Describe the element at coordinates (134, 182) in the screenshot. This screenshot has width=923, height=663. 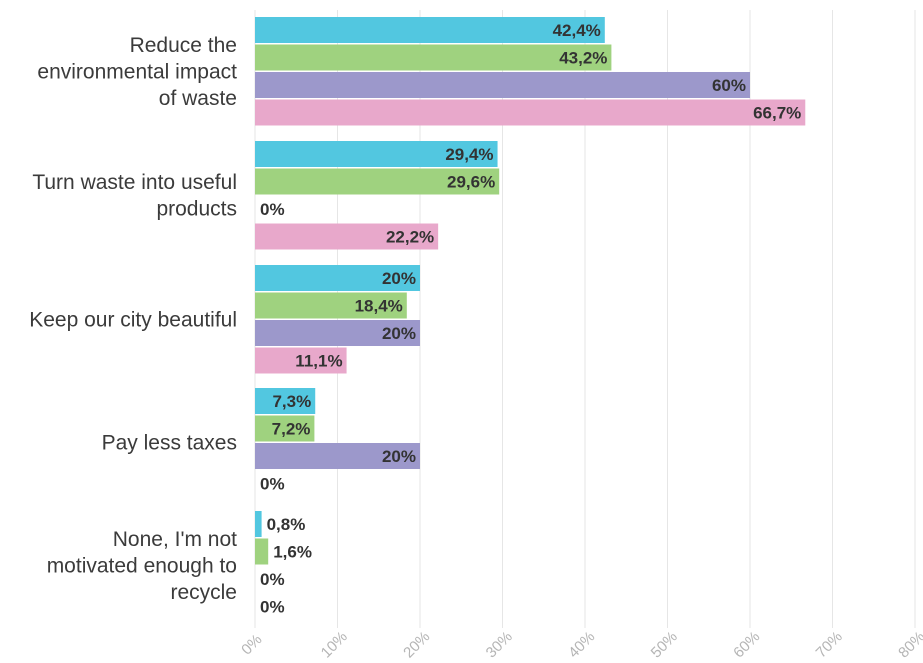
I see `category-label-line: Turn waste into useful` at that location.